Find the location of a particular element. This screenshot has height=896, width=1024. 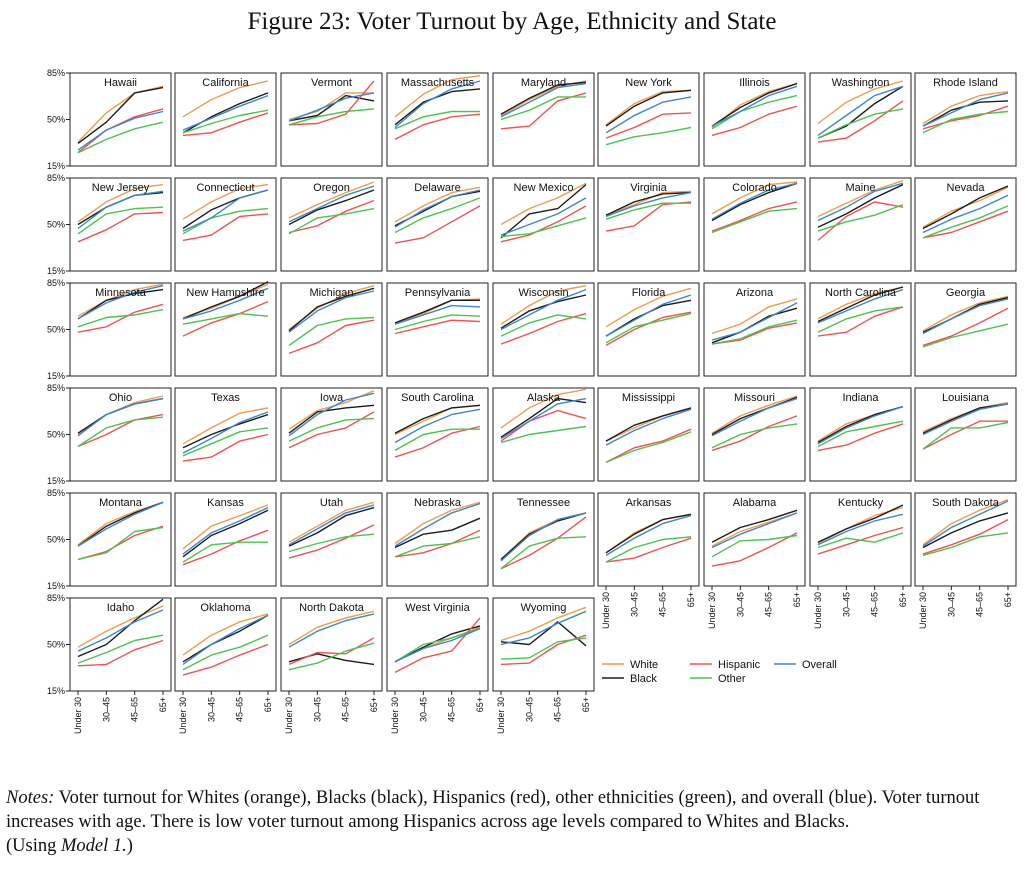

line-kansas-hispanic is located at coordinates (225, 547).